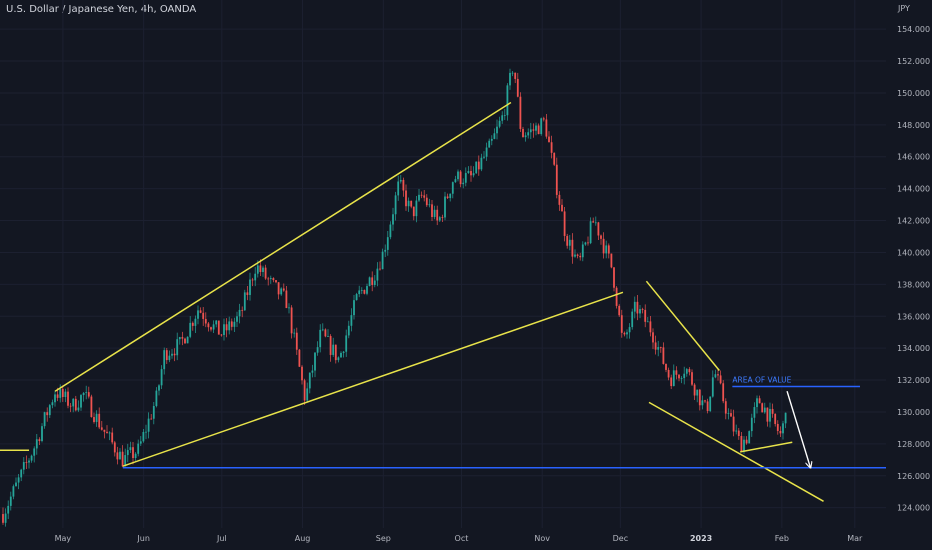 The height and width of the screenshot is (550, 932). I want to click on time-axis: May Jun Jul Aug Sep Oct Nov Dec 2023 Feb Mar, so click(459, 538).